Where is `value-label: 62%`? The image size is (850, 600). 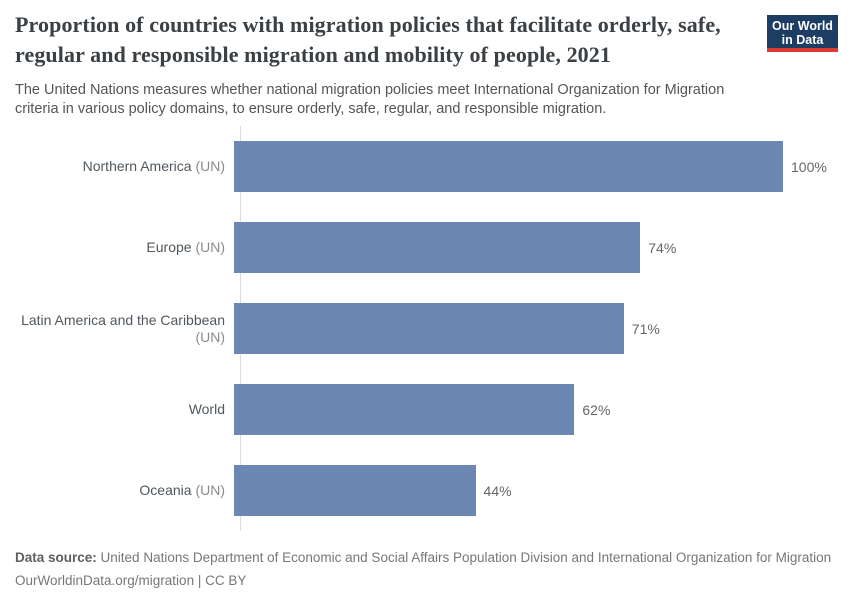 value-label: 62% is located at coordinates (596, 409).